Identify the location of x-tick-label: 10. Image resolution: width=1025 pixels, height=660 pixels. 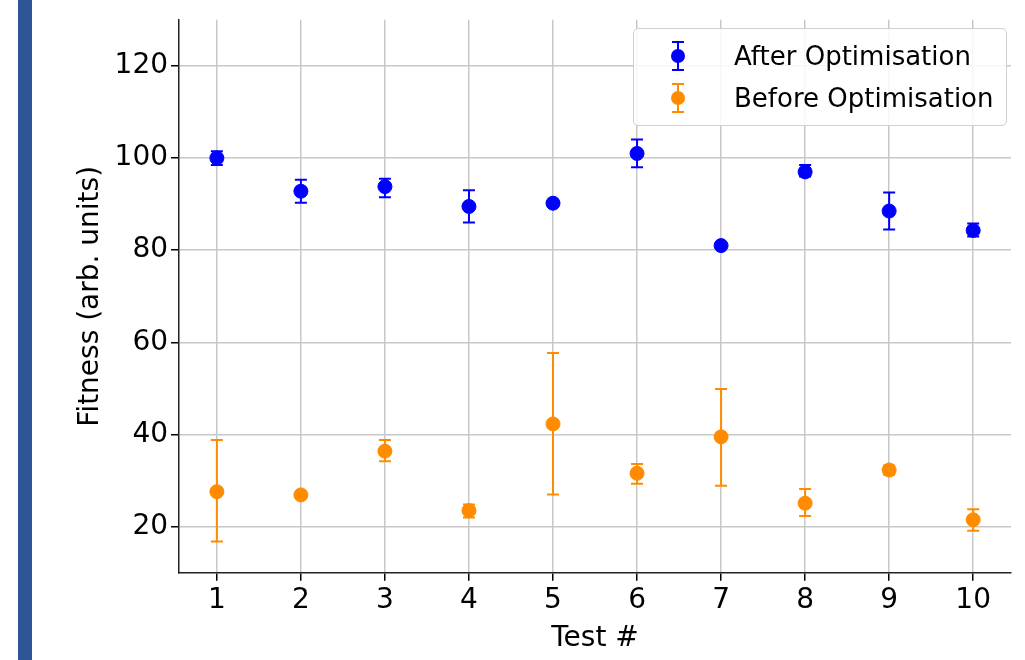
(973, 598).